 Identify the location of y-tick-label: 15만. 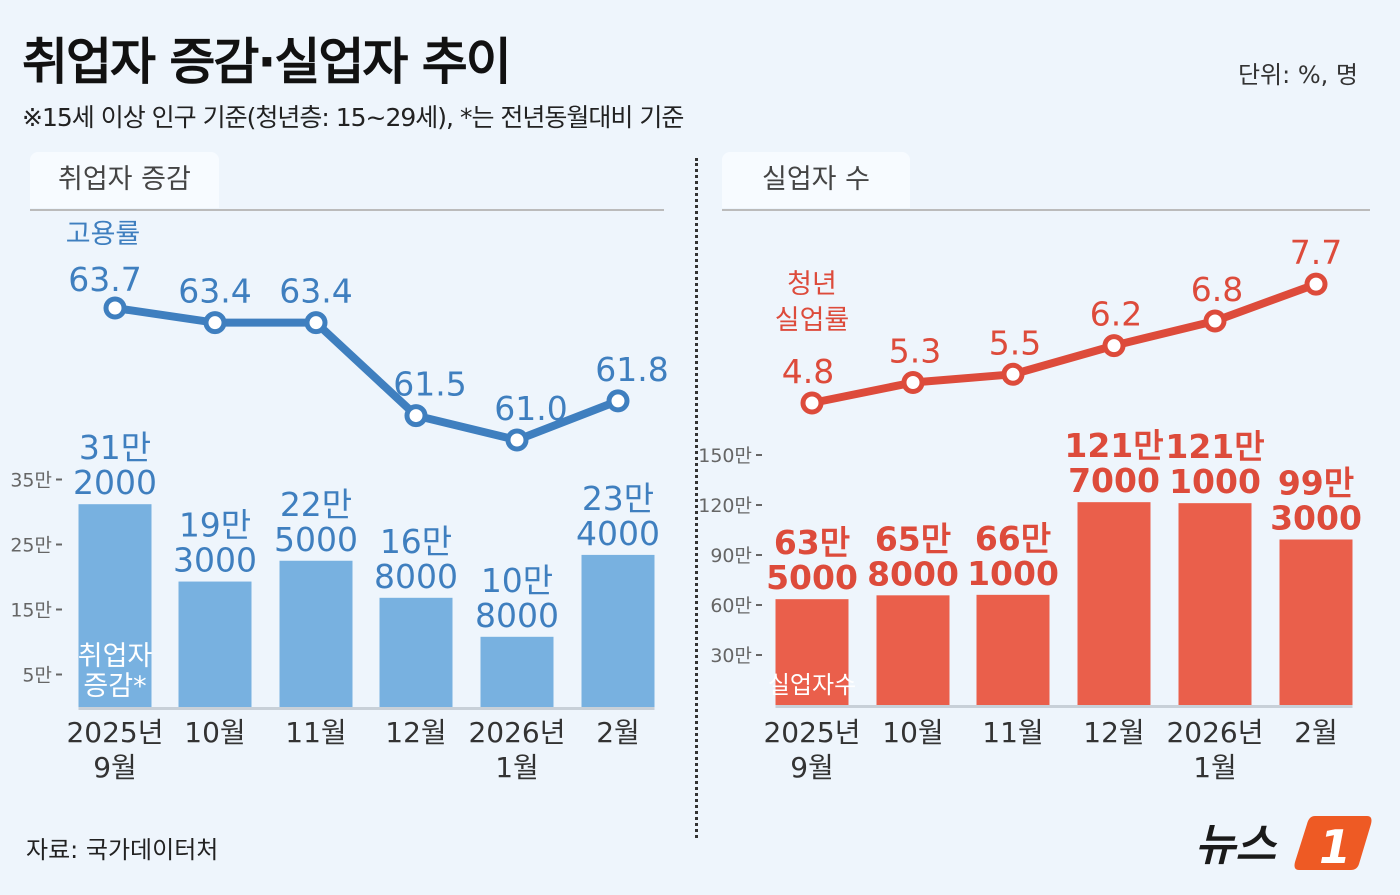
(31, 611).